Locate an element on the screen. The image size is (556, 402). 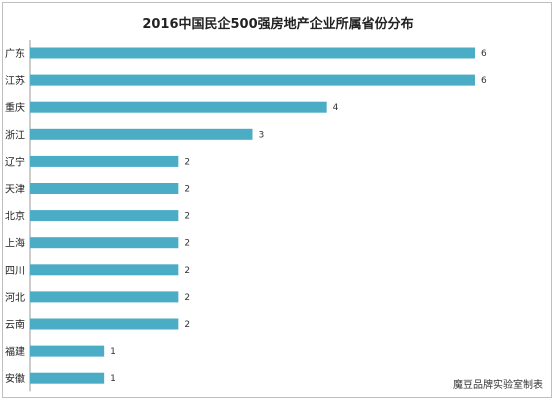
category-label: 北京 is located at coordinates (15, 216).